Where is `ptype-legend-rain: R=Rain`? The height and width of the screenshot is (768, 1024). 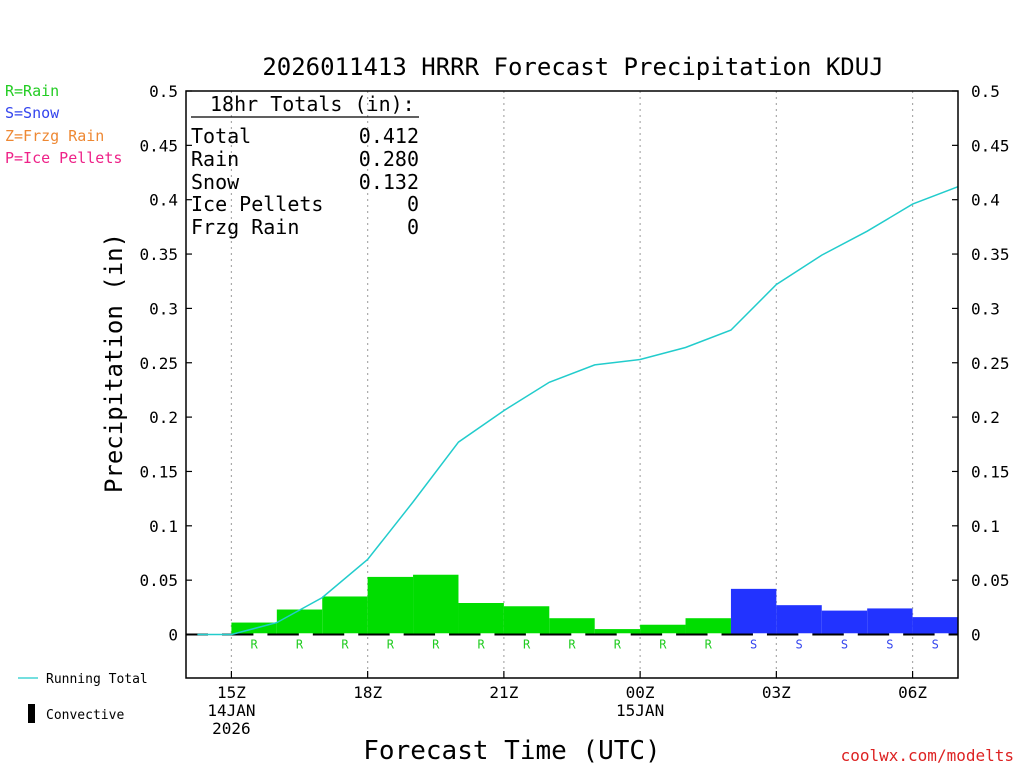
ptype-legend-rain: R=Rain is located at coordinates (32, 91).